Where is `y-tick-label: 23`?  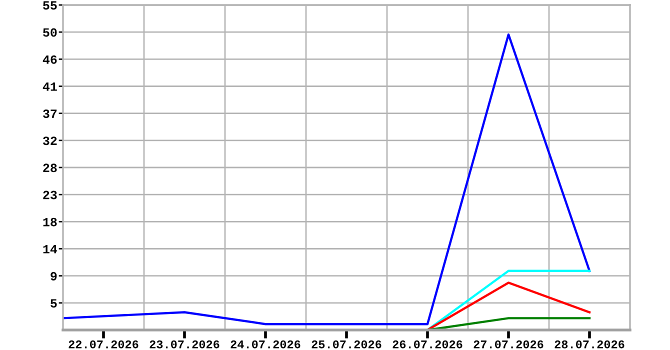
y-tick-label: 23 is located at coordinates (50, 195).